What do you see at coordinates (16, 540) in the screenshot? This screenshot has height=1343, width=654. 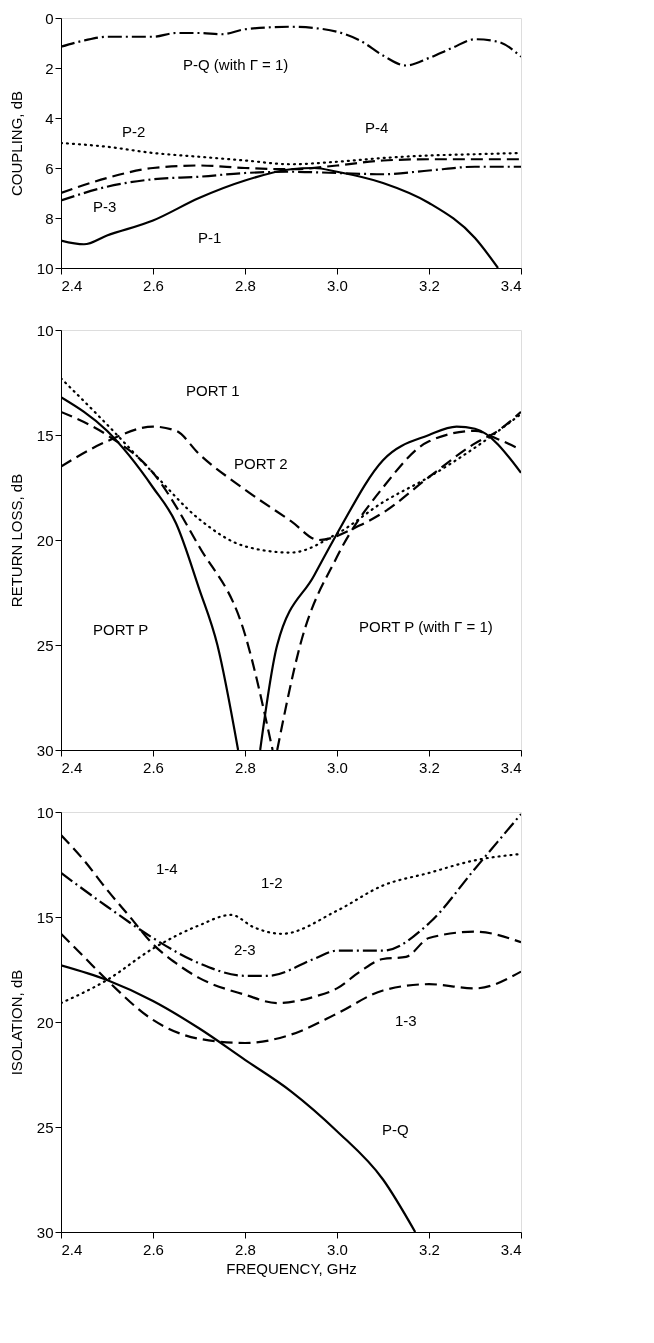 I see `y-axis-title: RETURN LOSS, dB` at bounding box center [16, 540].